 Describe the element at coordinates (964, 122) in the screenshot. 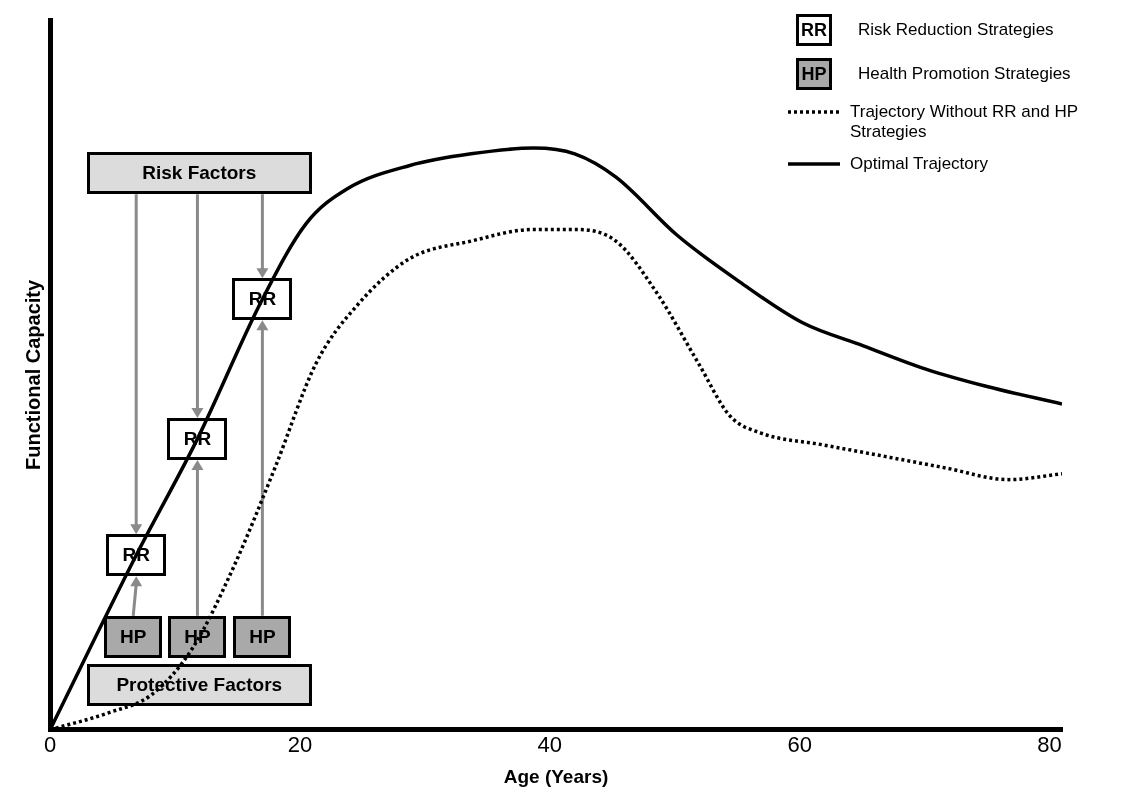

I see `legend-label: Trajectory Without RR and HP Strategies` at that location.